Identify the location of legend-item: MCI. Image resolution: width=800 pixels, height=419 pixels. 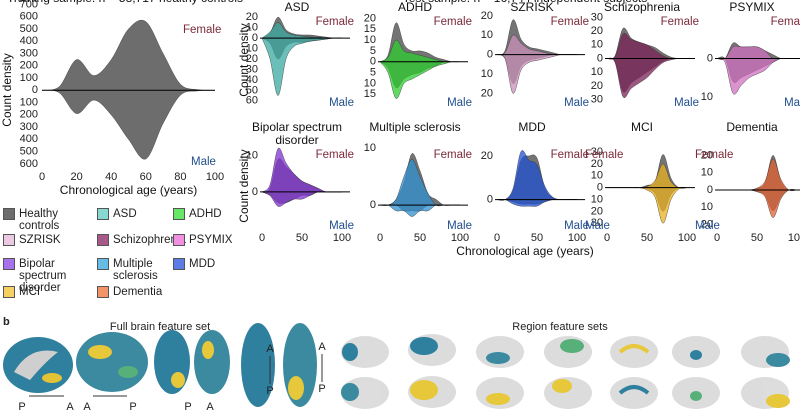
(42, 292).